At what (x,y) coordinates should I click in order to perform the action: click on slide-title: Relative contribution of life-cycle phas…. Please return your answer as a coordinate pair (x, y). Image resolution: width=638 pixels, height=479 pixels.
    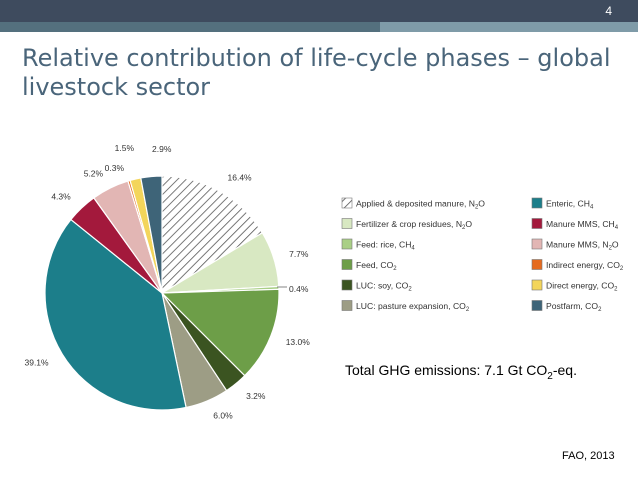
    Looking at the image, I should click on (317, 73).